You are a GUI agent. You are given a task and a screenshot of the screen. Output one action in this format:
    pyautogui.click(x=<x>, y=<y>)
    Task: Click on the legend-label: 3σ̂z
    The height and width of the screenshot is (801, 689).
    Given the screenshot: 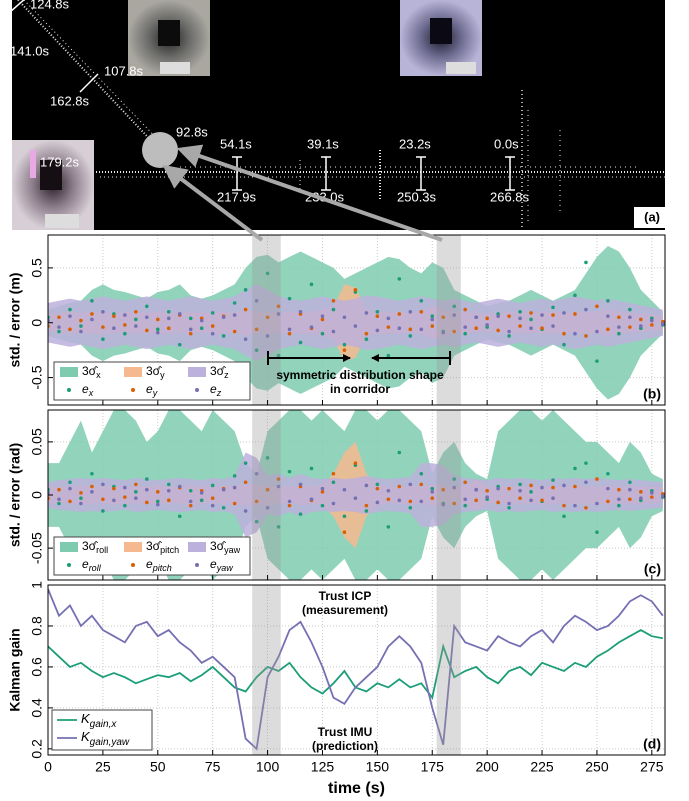 What is the action you would take?
    pyautogui.click(x=219, y=372)
    